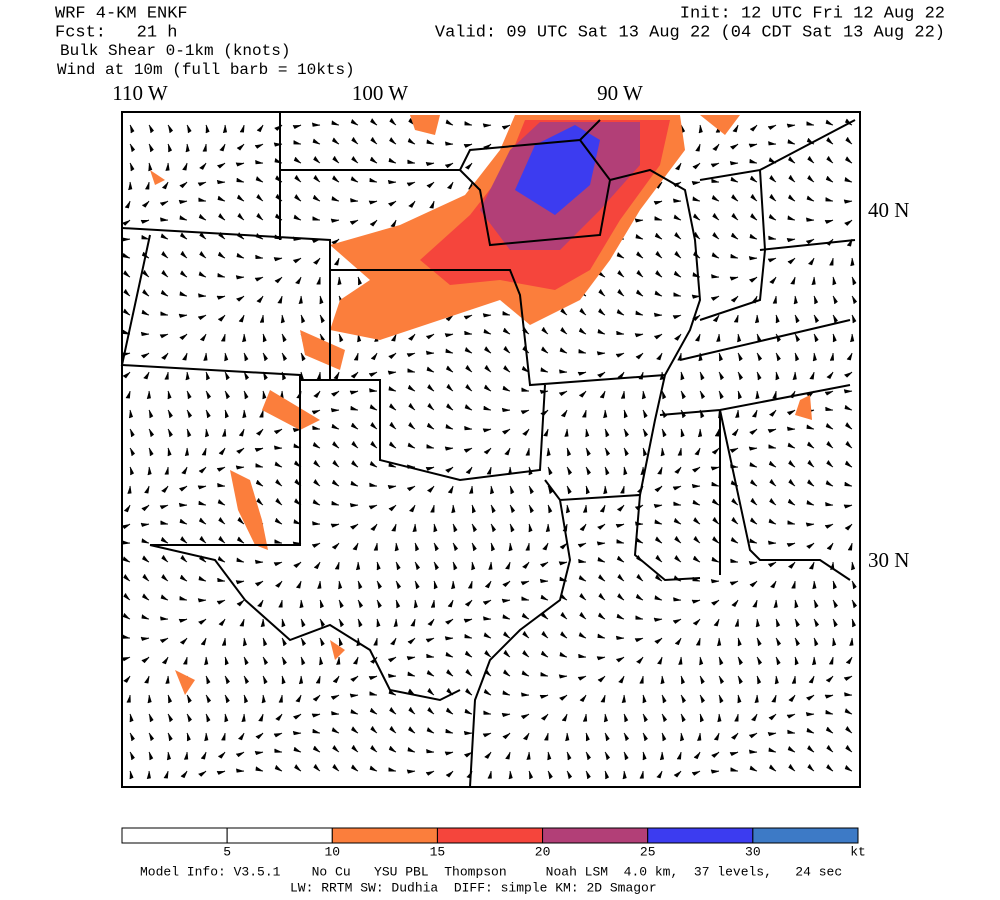 This screenshot has height=900, width=1000. Describe the element at coordinates (648, 851) in the screenshot. I see `colorbar-label: 25` at that location.